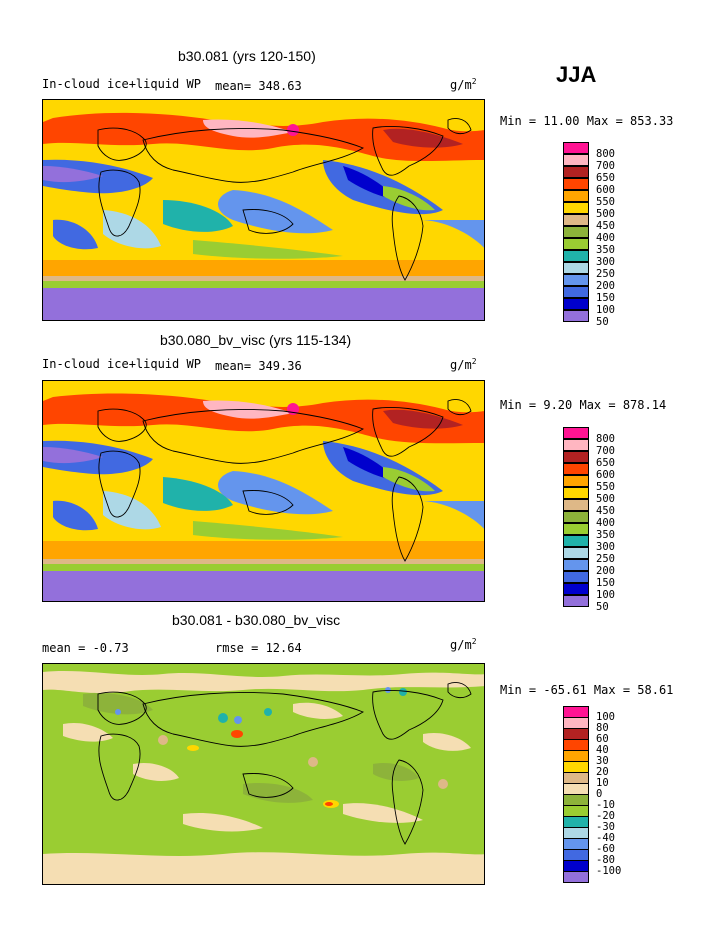 Image resolution: width=723 pixels, height=935 pixels. I want to click on legend-label: -60, so click(605, 849).